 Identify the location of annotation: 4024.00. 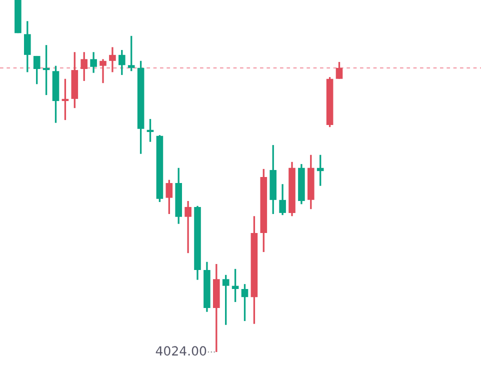
(181, 351).